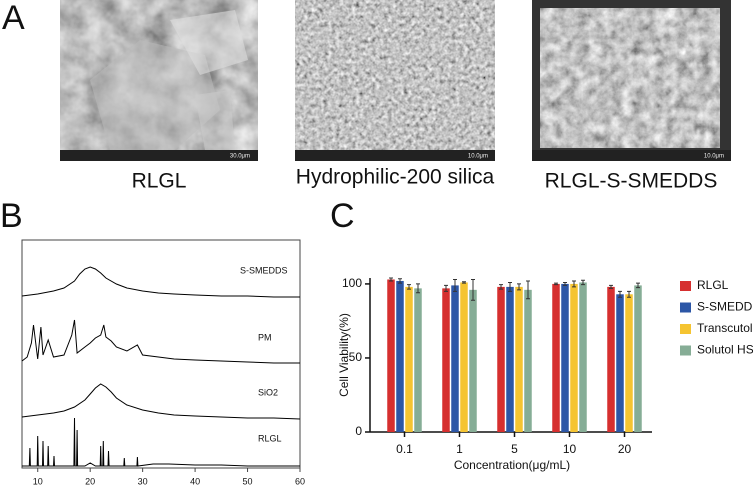 Image resolution: width=753 pixels, height=488 pixels. Describe the element at coordinates (358, 431) in the screenshot. I see `y-tick-label: 0` at that location.